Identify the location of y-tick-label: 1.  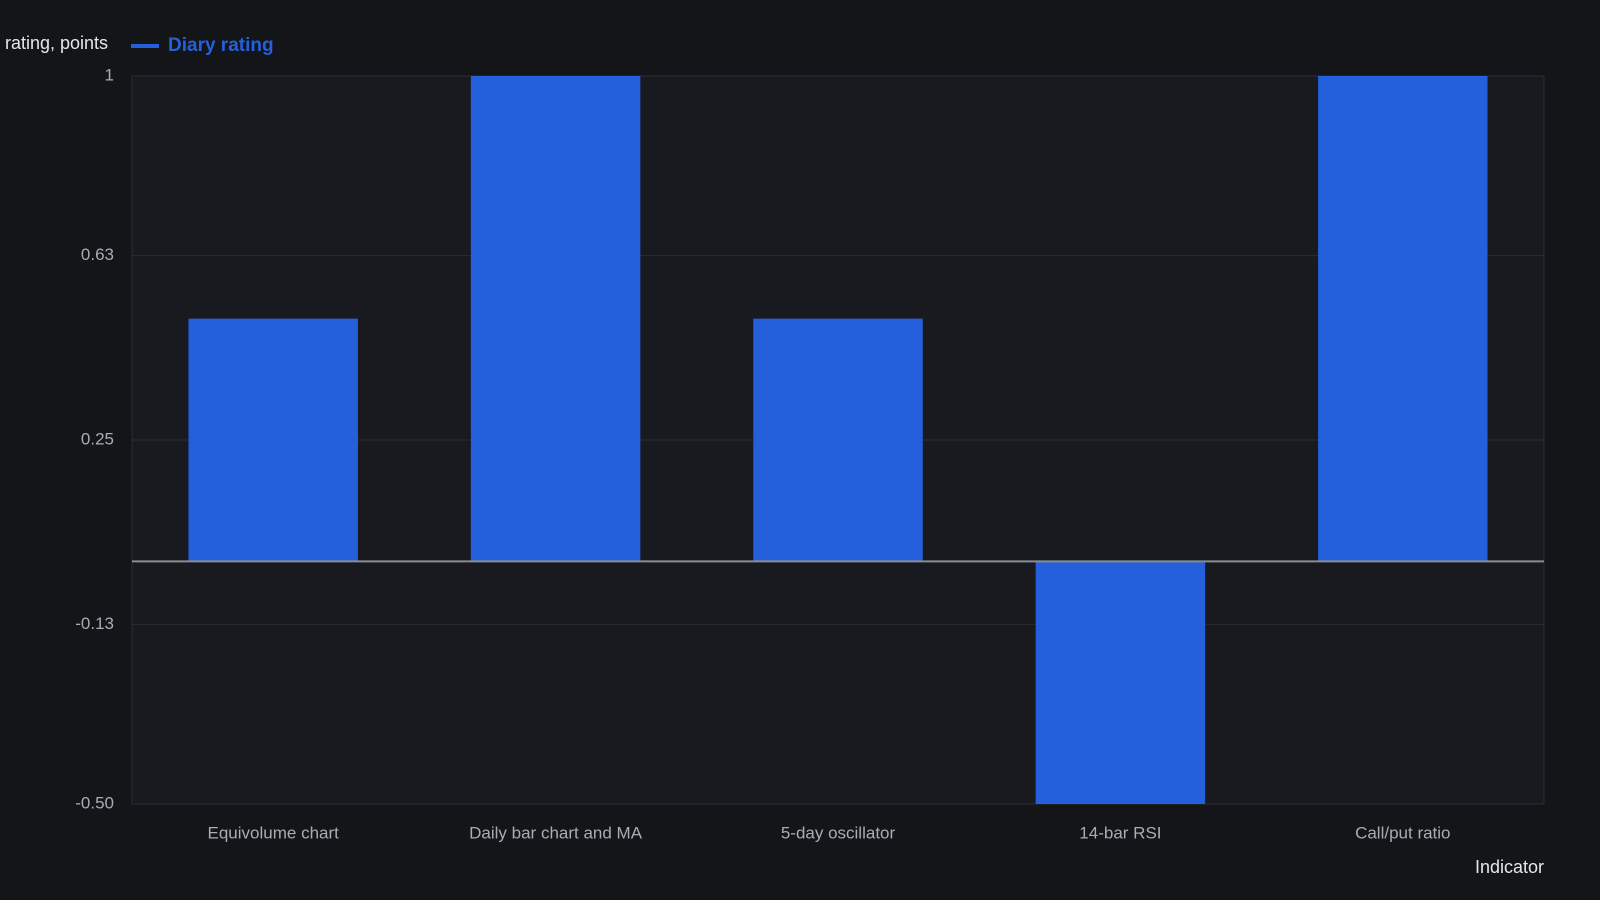
(109, 74).